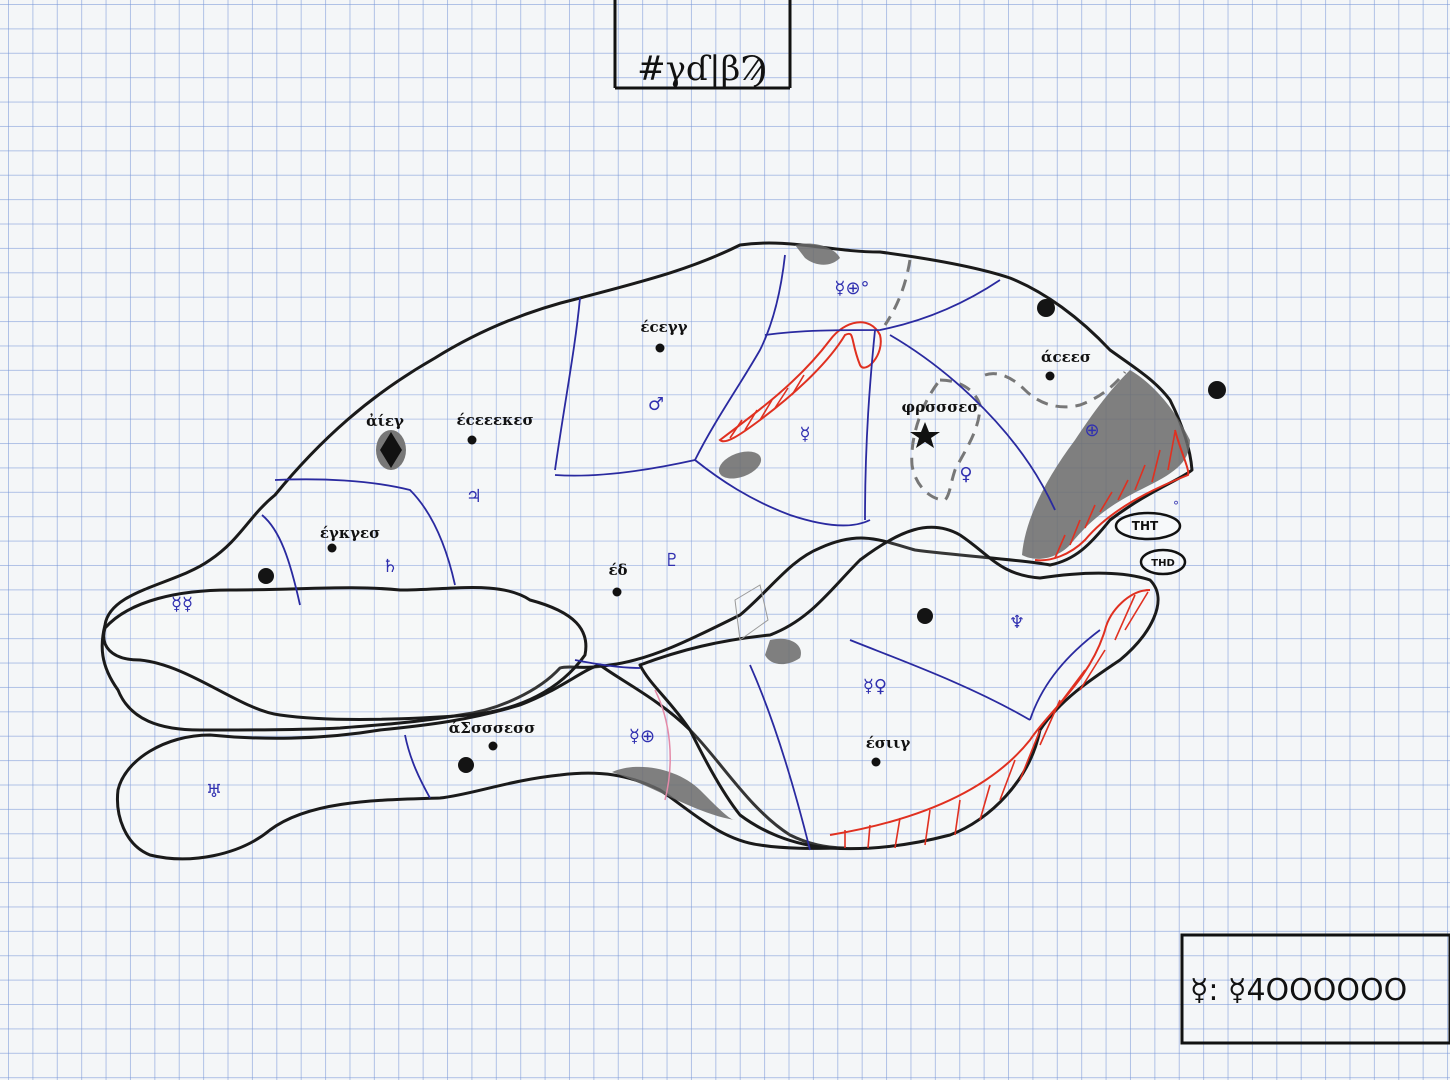 The width and height of the screenshot is (1450, 1080). I want to click on city-label-nw: ἀίεγ, so click(385, 421).